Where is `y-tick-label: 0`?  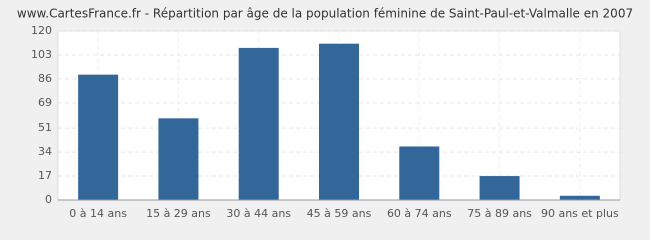
y-tick-label: 0 is located at coordinates (48, 199).